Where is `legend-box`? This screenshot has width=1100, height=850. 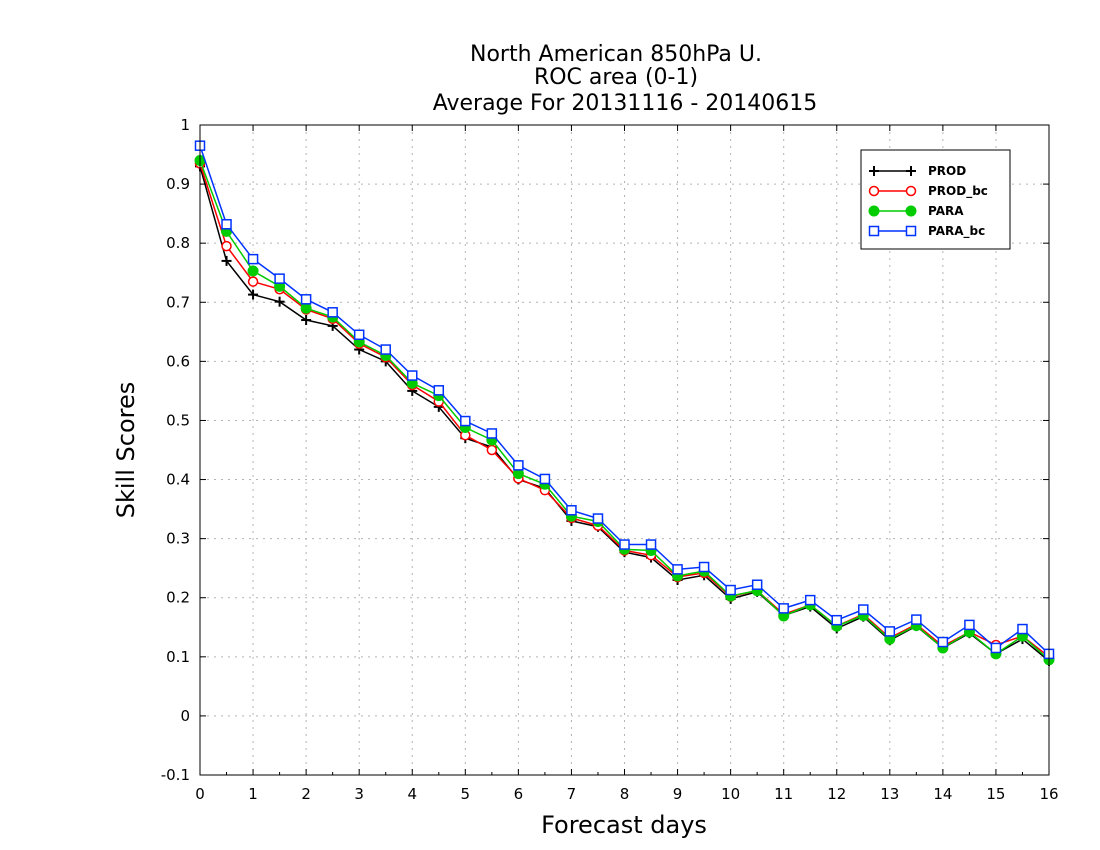
legend-box is located at coordinates (935, 199).